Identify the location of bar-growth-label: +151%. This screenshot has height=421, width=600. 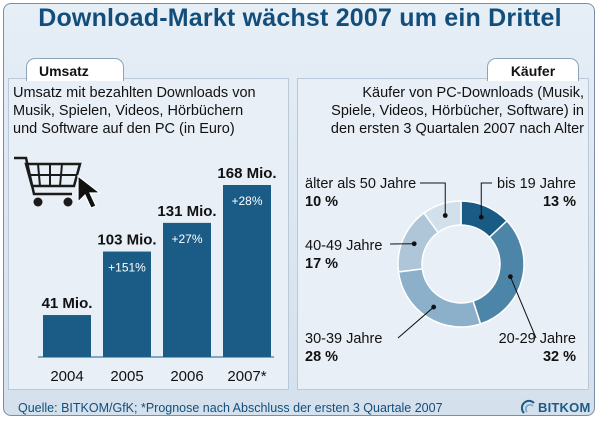
(127, 268).